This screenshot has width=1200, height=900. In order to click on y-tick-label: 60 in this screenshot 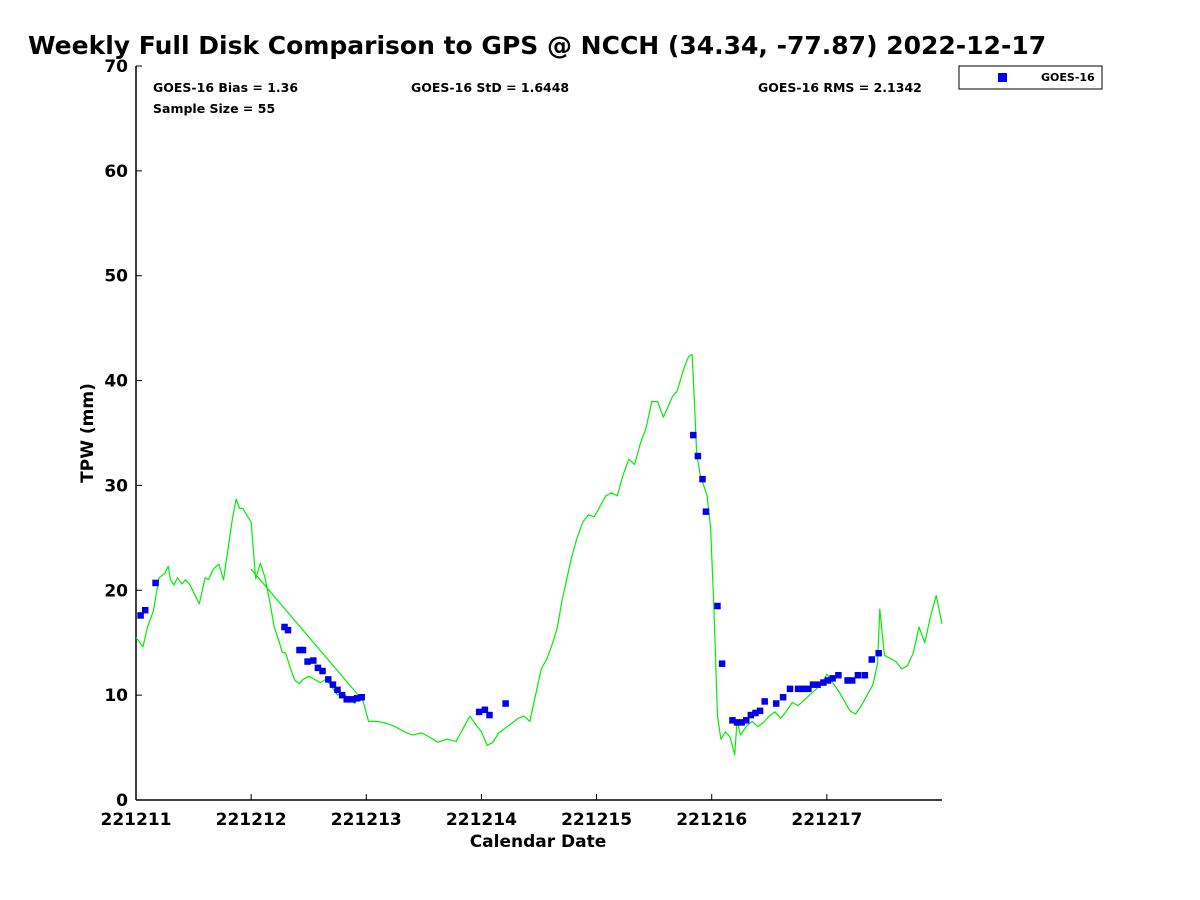, I will do `click(116, 172)`.